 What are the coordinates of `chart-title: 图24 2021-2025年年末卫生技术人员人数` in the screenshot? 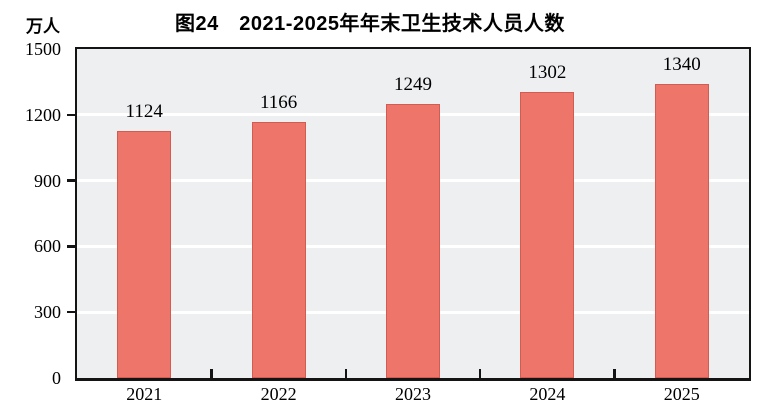 It's located at (370, 24).